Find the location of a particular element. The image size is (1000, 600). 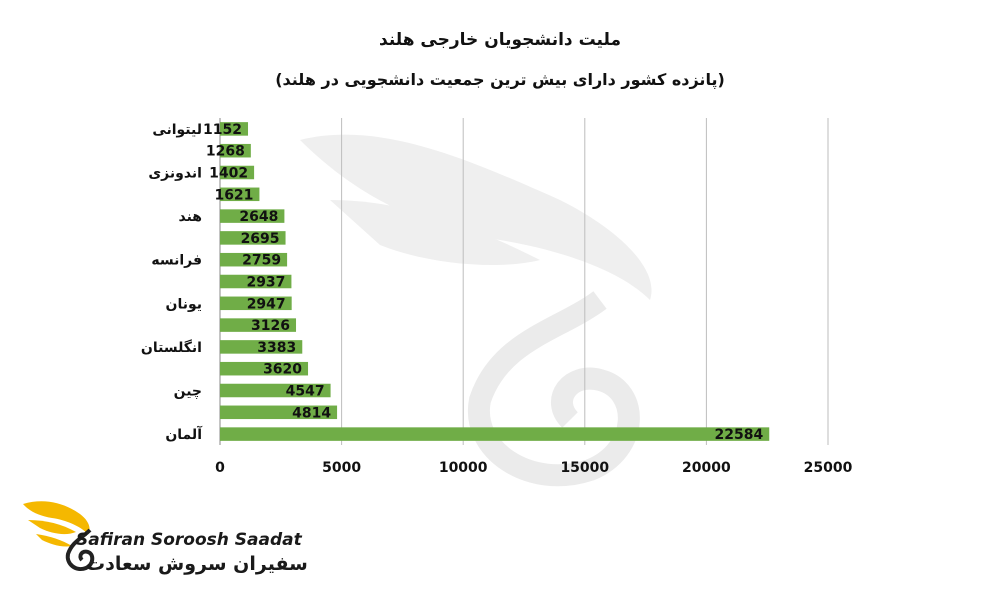

category-label: انگلستان is located at coordinates (171, 347).